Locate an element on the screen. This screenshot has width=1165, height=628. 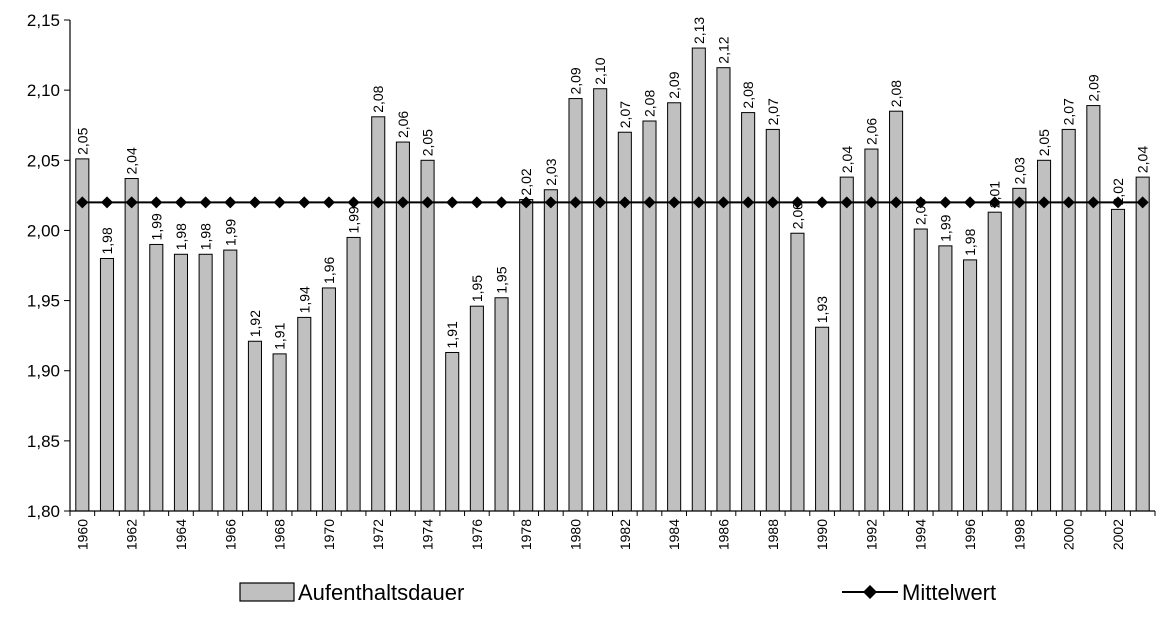
data-label-1967: 1,92 is located at coordinates (255, 323).